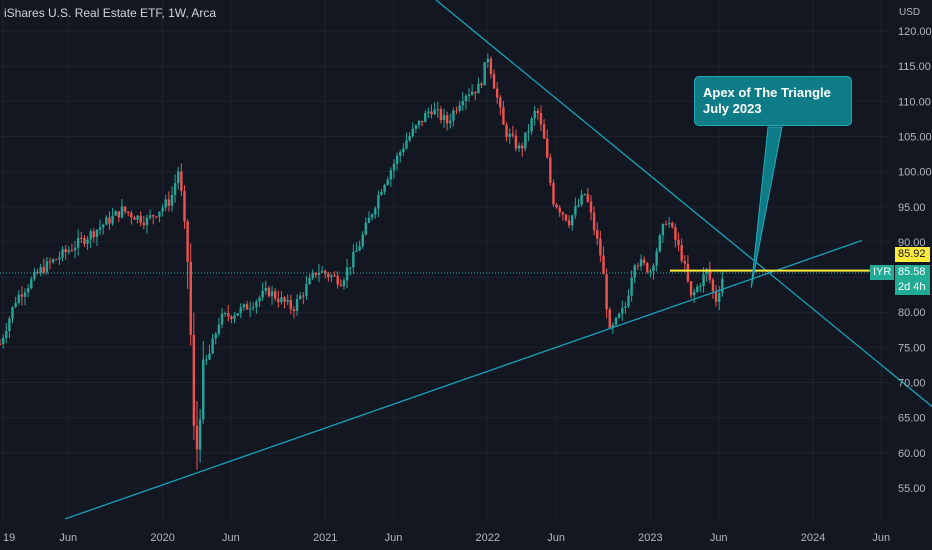  What do you see at coordinates (882, 272) in the screenshot?
I see `symbol-tag: IYR` at bounding box center [882, 272].